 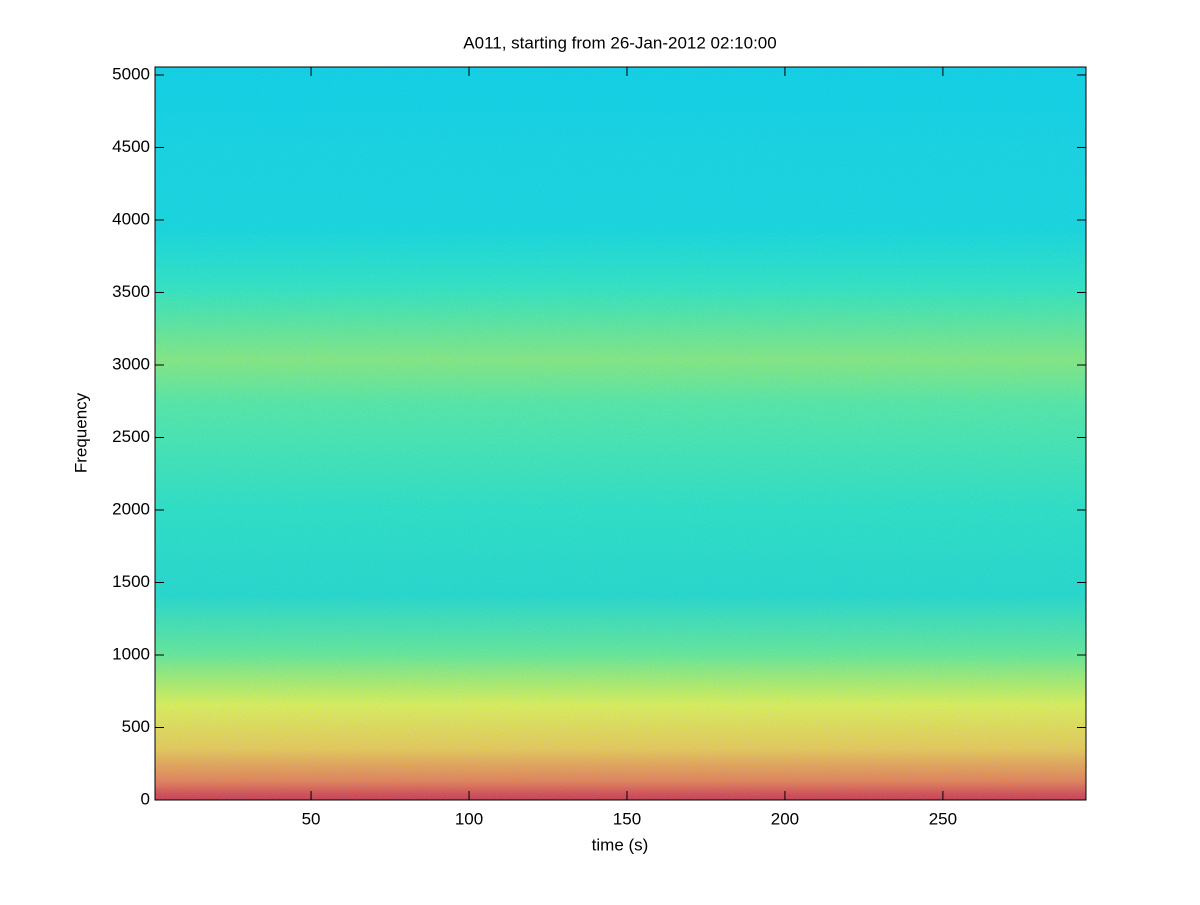 I want to click on x-tick-label: 100, so click(x=469, y=818).